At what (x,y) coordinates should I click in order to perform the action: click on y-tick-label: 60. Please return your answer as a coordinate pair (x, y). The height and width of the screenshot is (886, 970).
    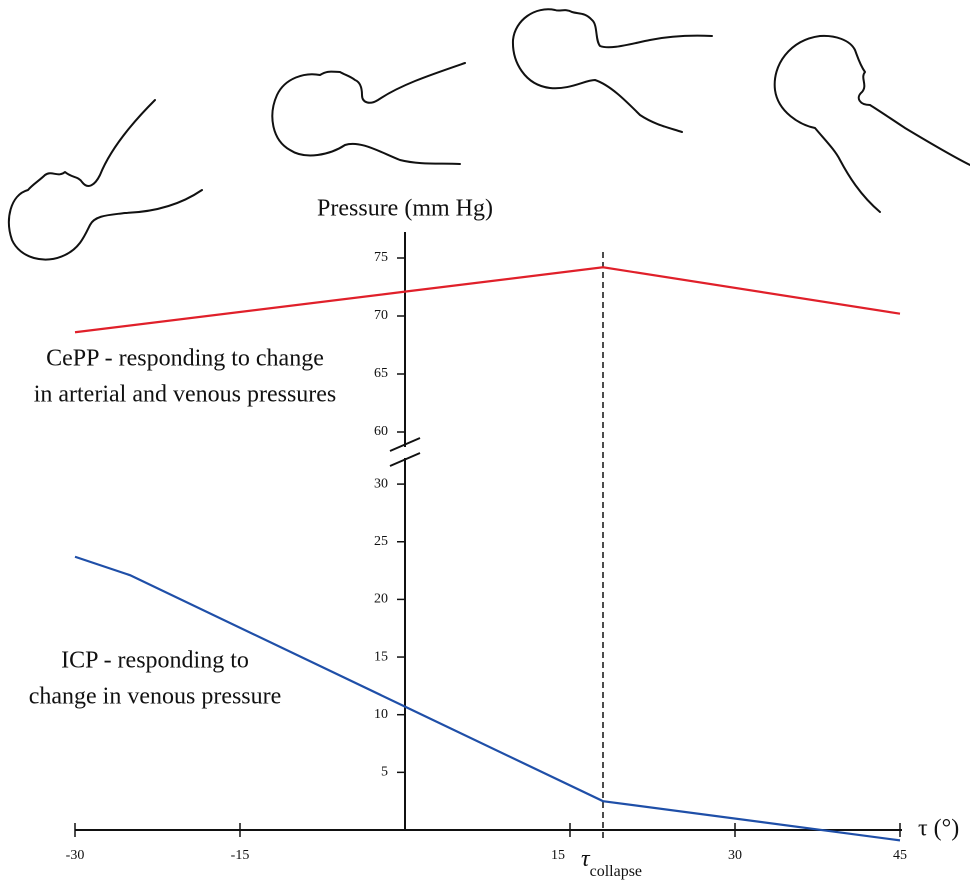
    Looking at the image, I should click on (381, 431).